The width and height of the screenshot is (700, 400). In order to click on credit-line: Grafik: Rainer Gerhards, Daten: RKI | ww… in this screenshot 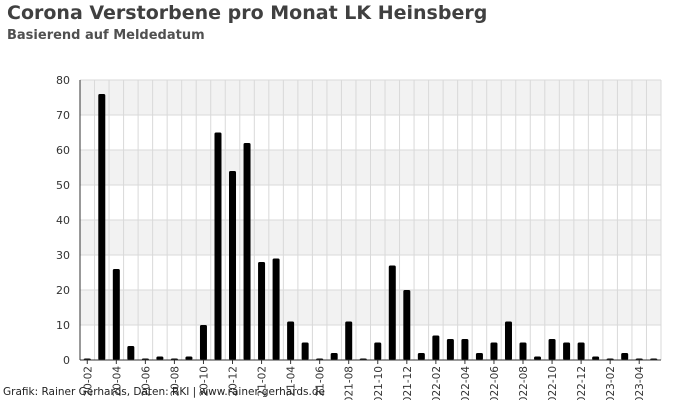, I will do `click(164, 392)`.